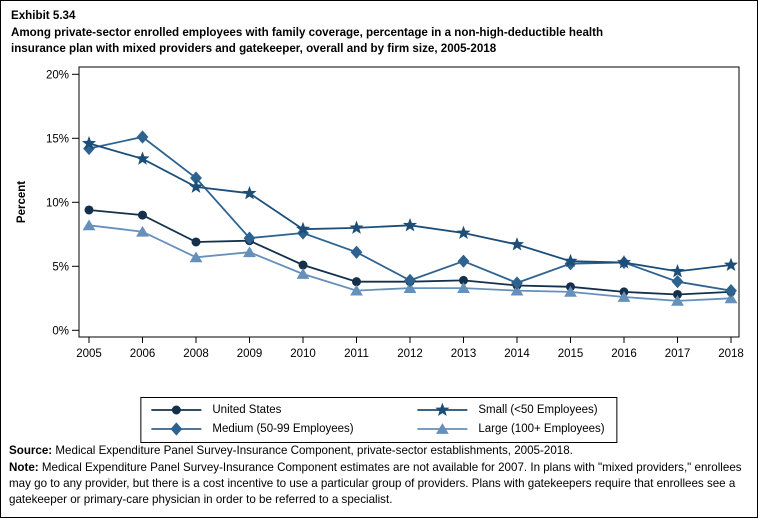 The height and width of the screenshot is (518, 758). I want to click on x-tick-label: 2016, so click(624, 354).